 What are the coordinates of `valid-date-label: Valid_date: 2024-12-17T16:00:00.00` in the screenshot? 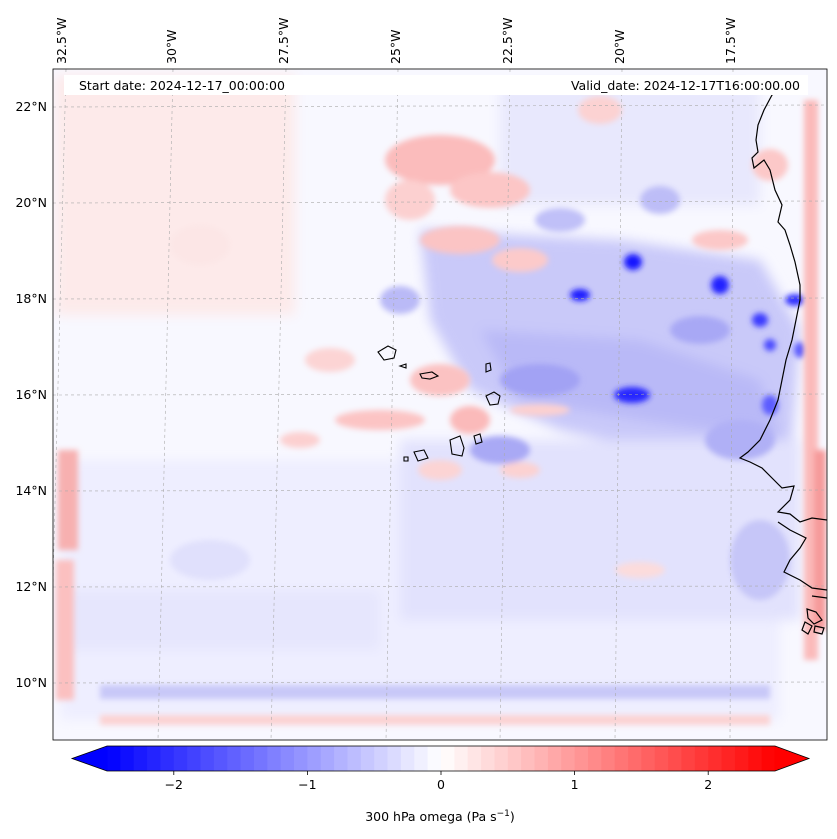 It's located at (685, 85).